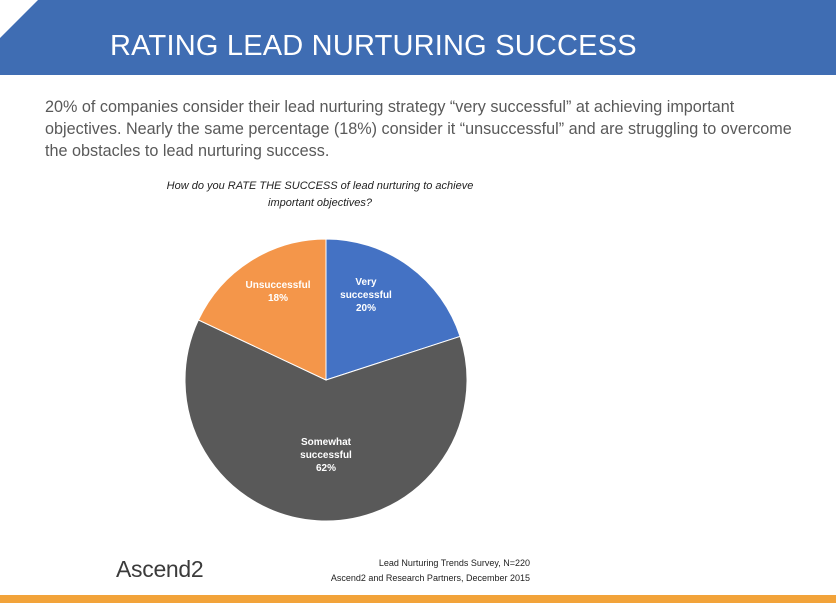 The height and width of the screenshot is (603, 836). What do you see at coordinates (366, 295) in the screenshot?
I see `slice-label-very-successful: Very successful 20%` at bounding box center [366, 295].